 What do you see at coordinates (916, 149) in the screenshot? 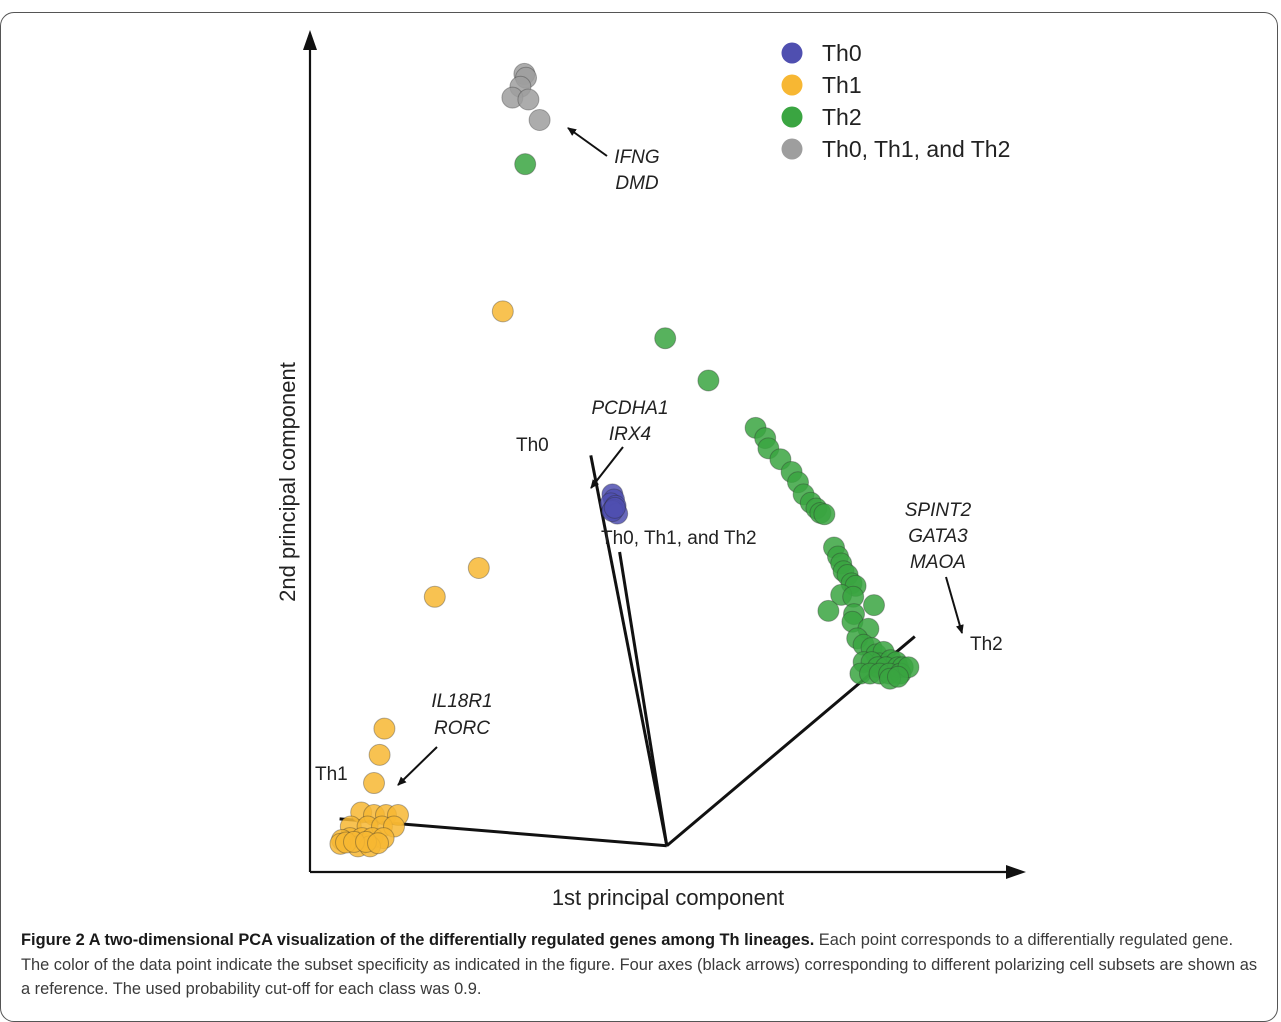
I see `legend-label: Th0, Th1, and Th2` at bounding box center [916, 149].